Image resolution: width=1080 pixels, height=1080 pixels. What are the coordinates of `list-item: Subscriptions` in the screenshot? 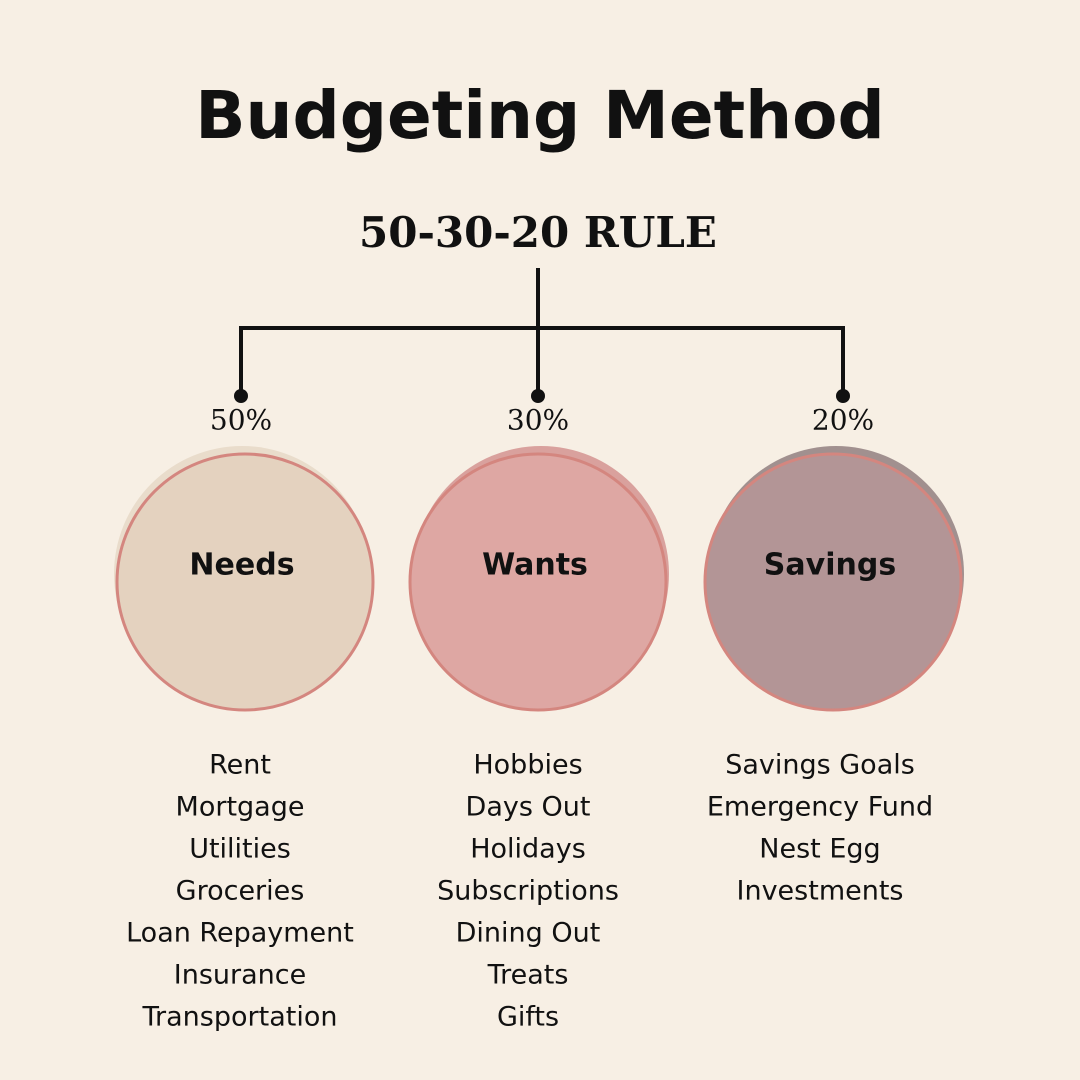 It's located at (528, 891).